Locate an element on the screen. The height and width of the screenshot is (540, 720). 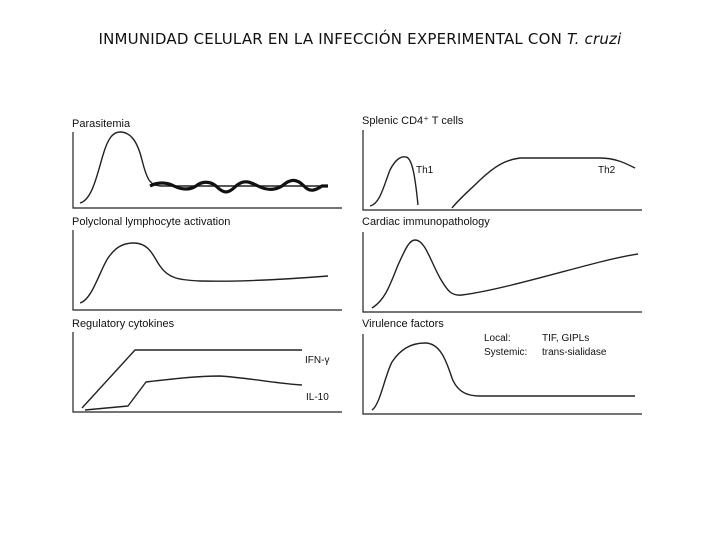
parasitemia-curve is located at coordinates (203, 167).